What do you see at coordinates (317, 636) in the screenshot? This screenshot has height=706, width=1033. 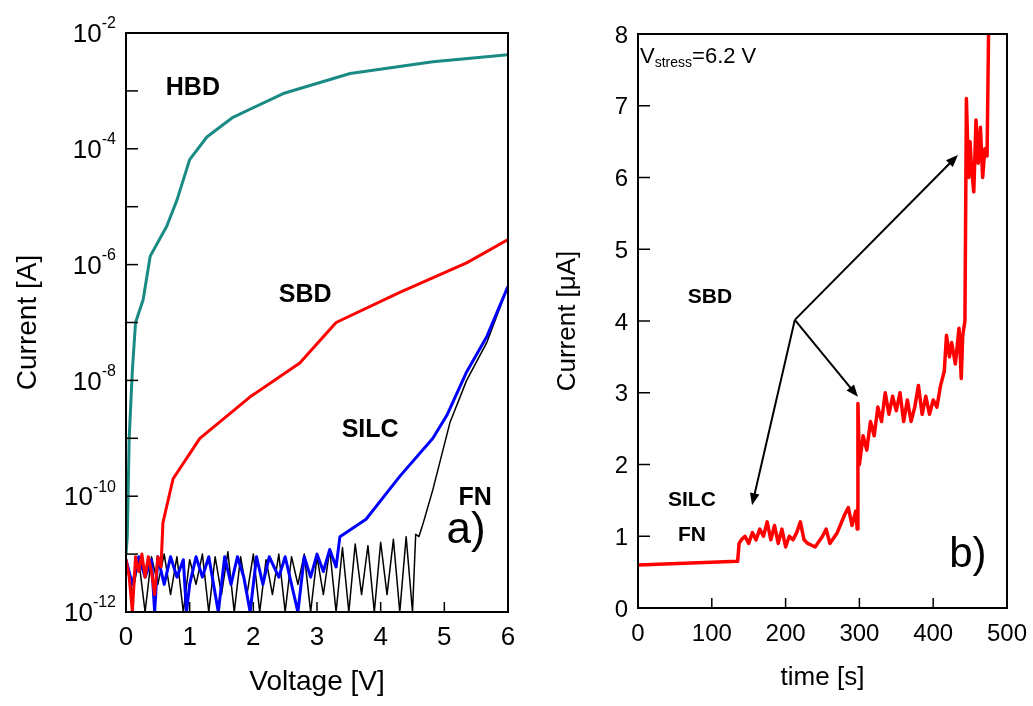 I see `x-tick-label: 3` at bounding box center [317, 636].